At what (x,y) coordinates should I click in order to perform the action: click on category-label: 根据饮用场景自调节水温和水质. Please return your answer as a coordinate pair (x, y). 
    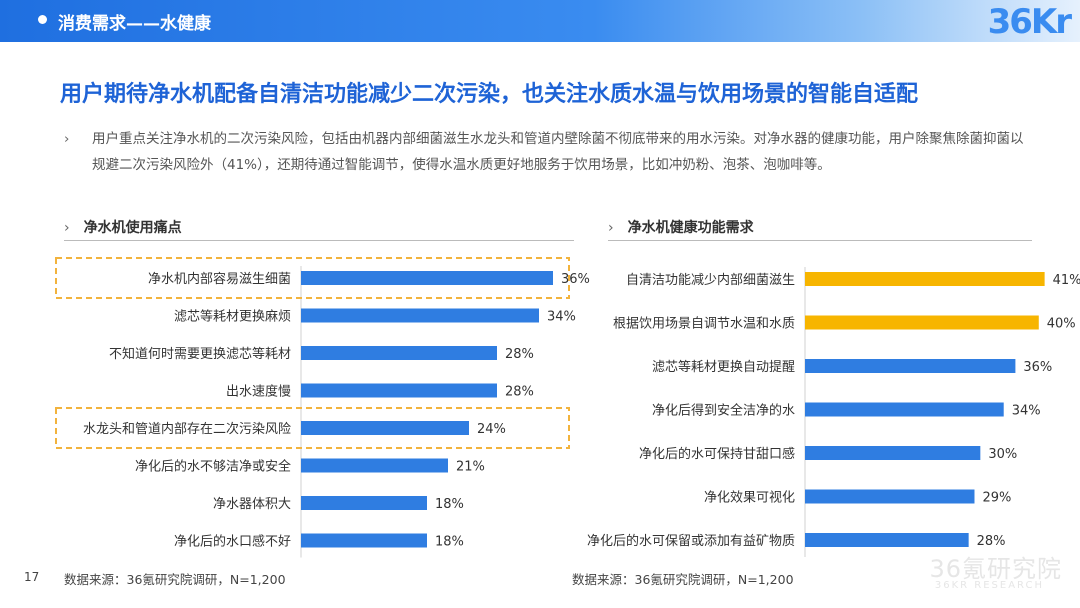
    Looking at the image, I should click on (704, 324).